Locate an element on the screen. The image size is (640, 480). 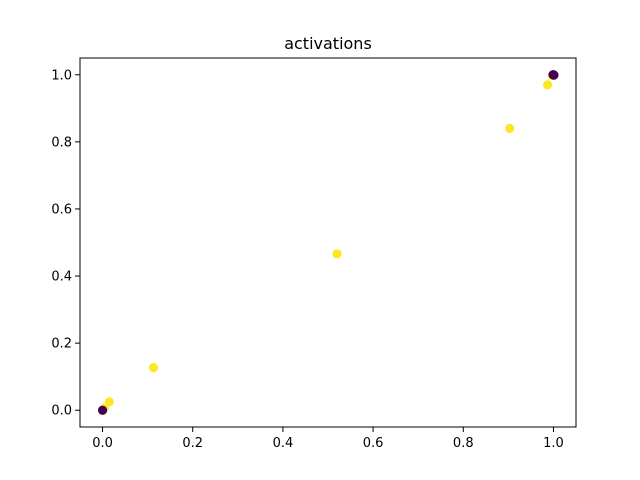
x-axis: 0.0 0.2 0.4 0.6 0.8 1.0 is located at coordinates (328, 439).